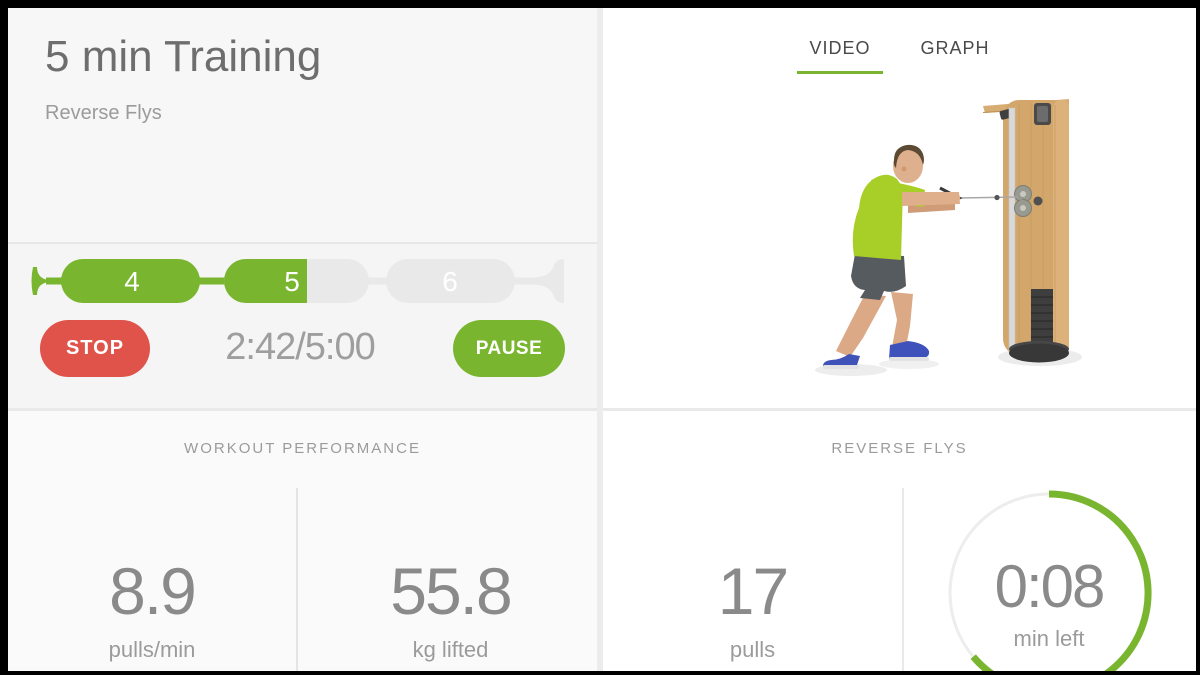  I want to click on stat-pulls: 17 pulls, so click(752, 610).